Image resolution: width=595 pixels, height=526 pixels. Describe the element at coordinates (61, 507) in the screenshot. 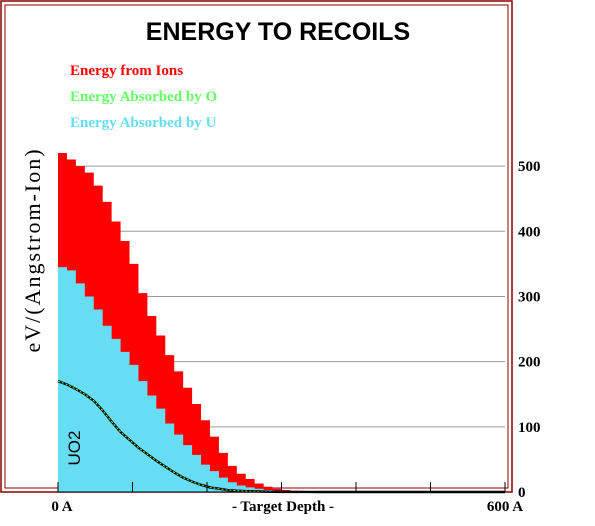

I see `x-tick-label-start: 0 A` at that location.